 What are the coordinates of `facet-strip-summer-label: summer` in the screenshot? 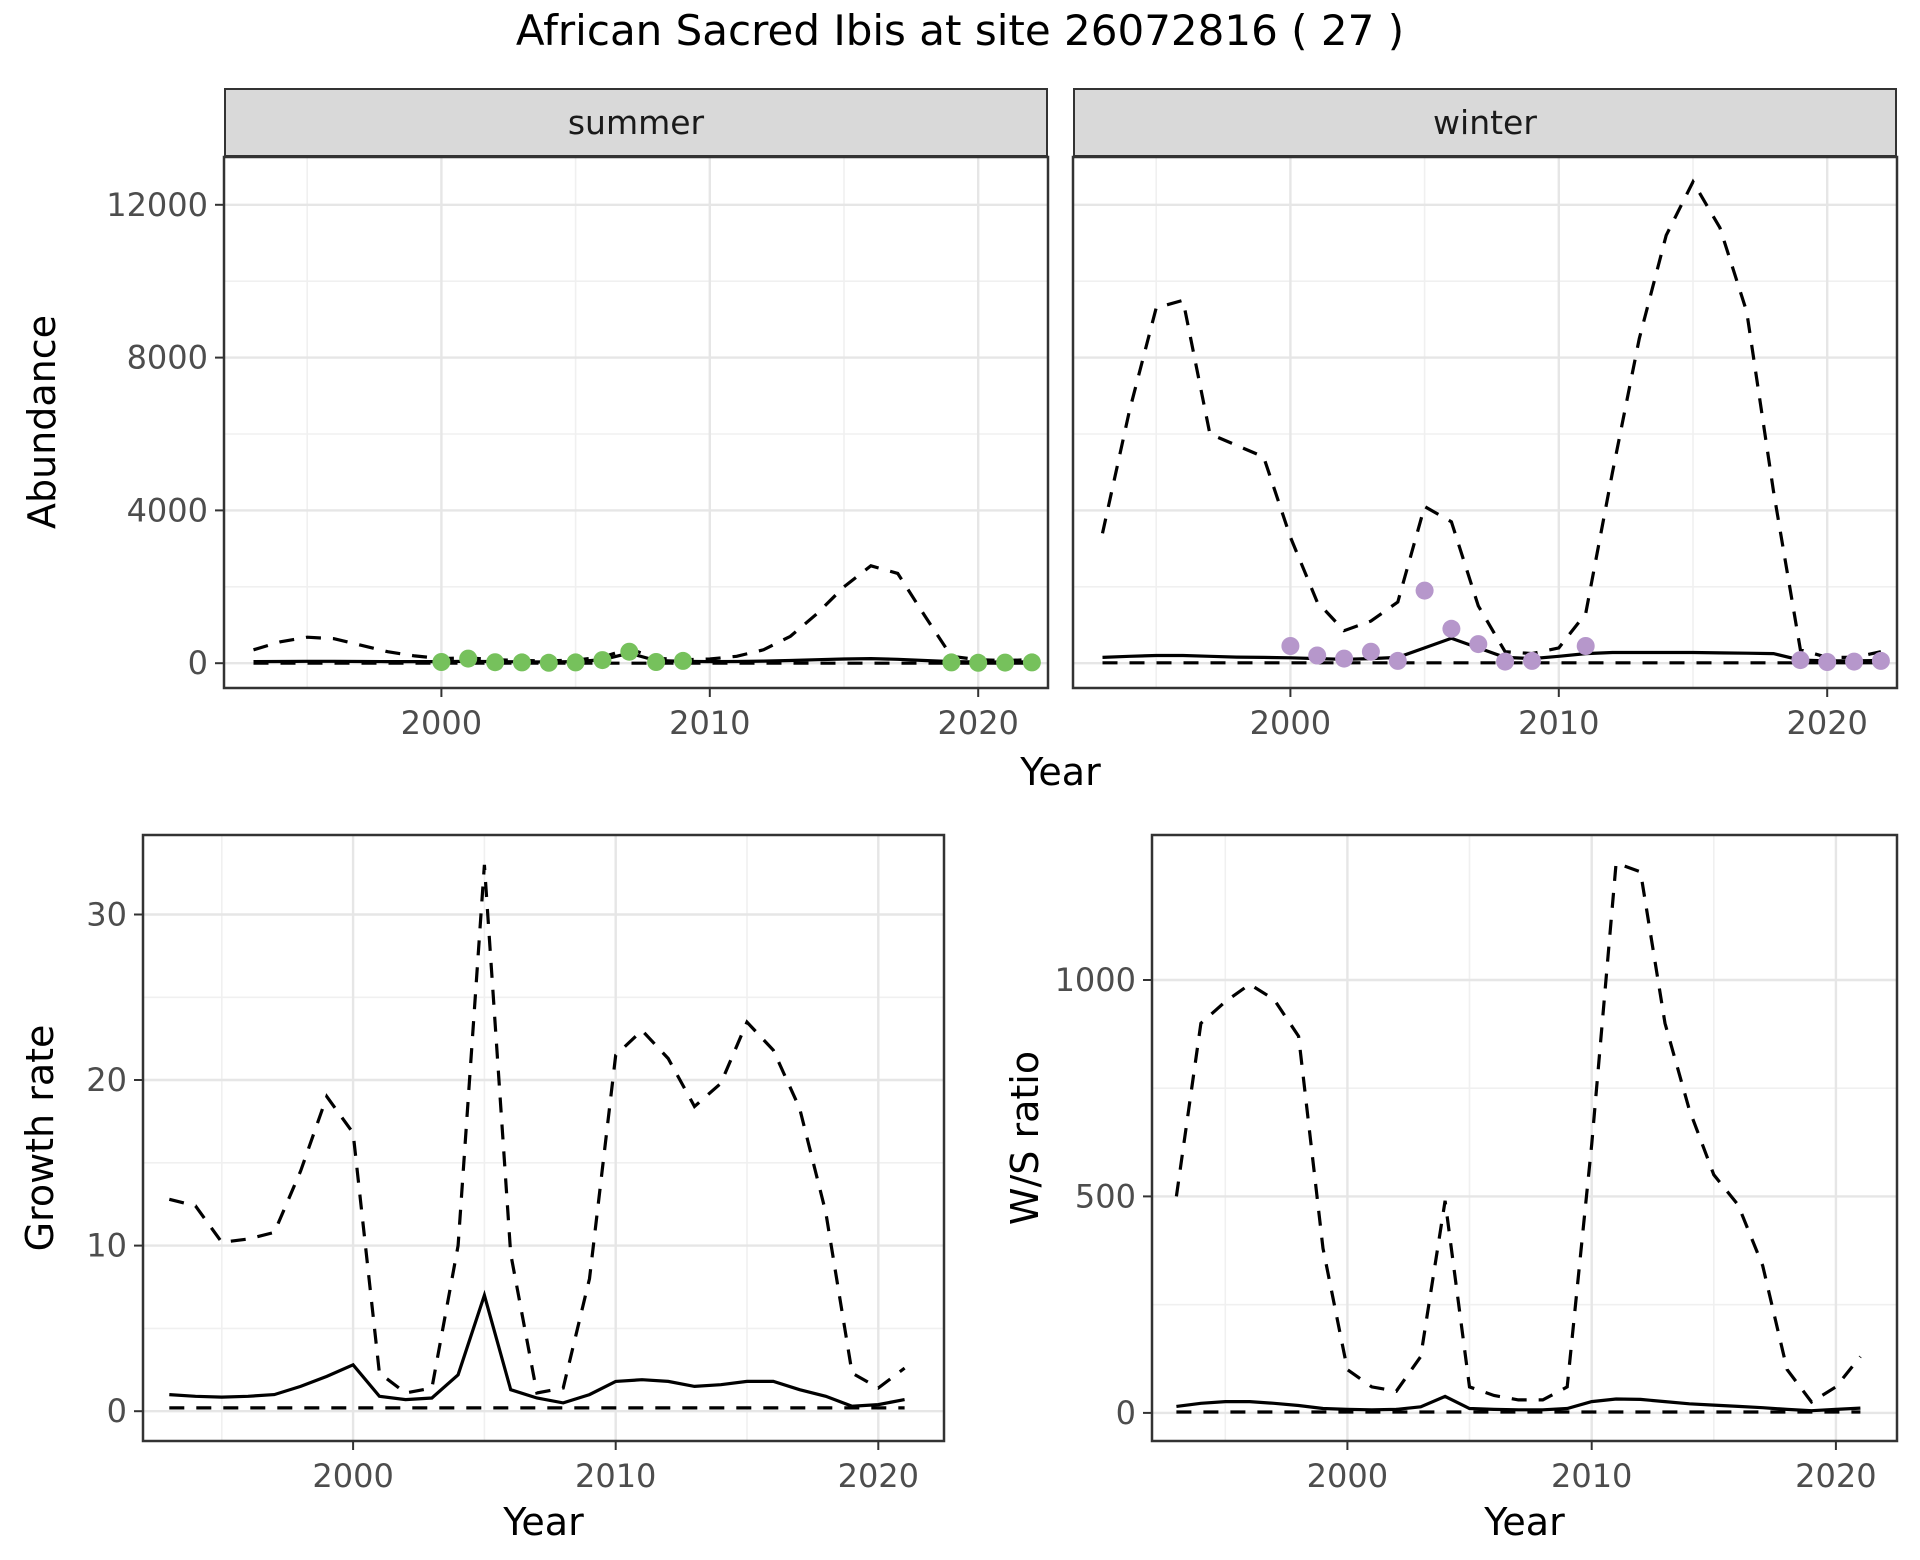 It's located at (636, 122).